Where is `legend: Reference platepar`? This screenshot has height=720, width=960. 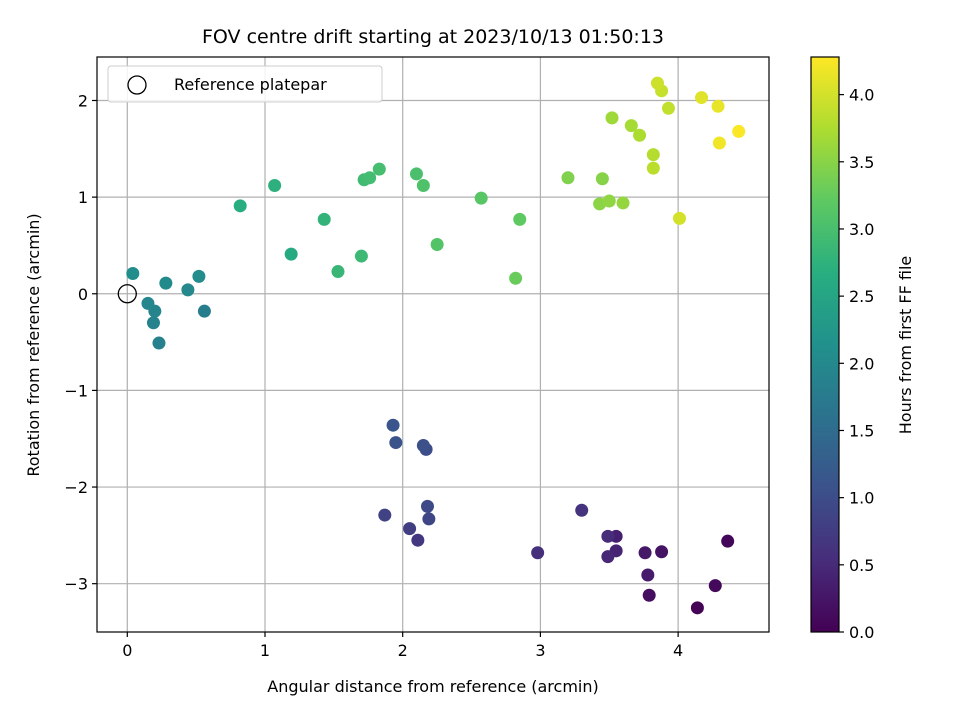 legend: Reference platepar is located at coordinates (245, 84).